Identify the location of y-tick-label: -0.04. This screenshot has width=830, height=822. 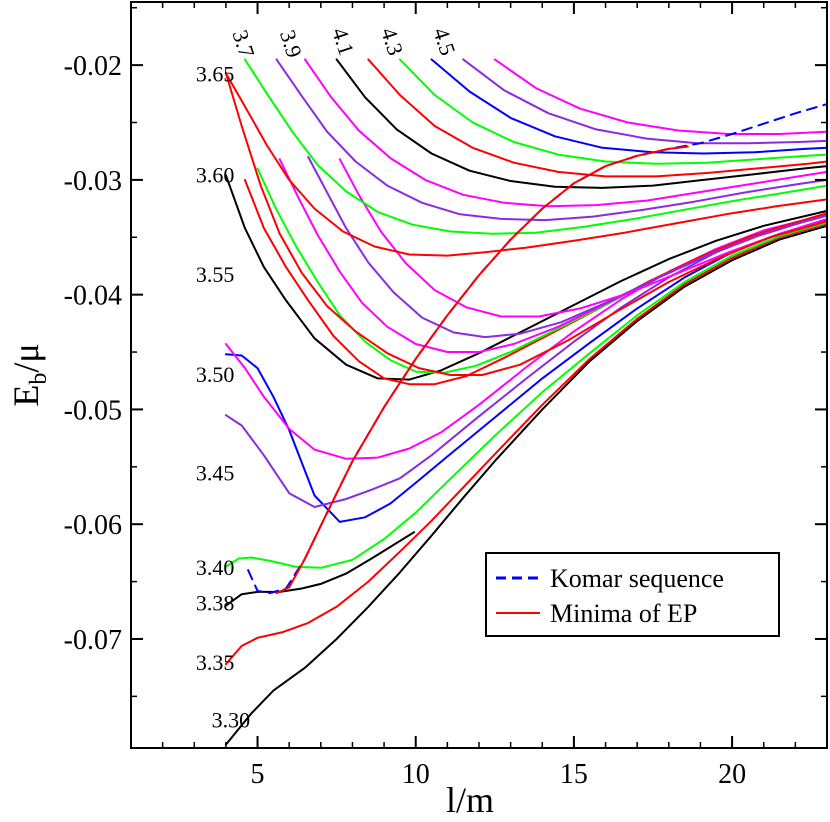
(93, 296).